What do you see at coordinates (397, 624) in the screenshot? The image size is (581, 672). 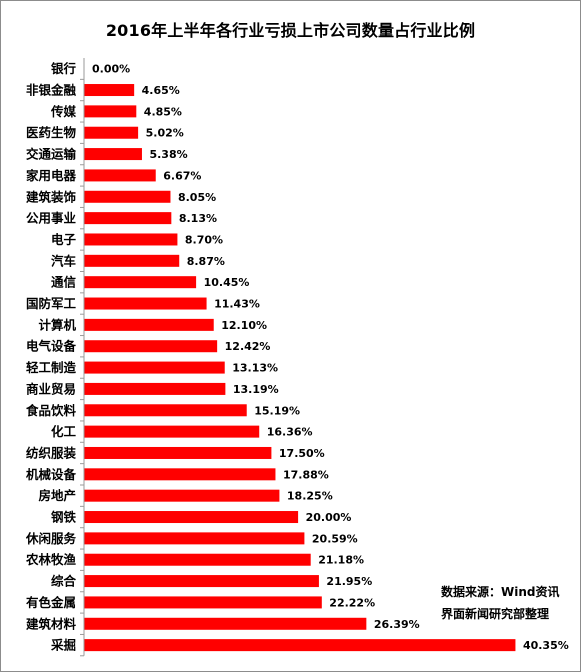 I see `value-label: 26.39%` at bounding box center [397, 624].